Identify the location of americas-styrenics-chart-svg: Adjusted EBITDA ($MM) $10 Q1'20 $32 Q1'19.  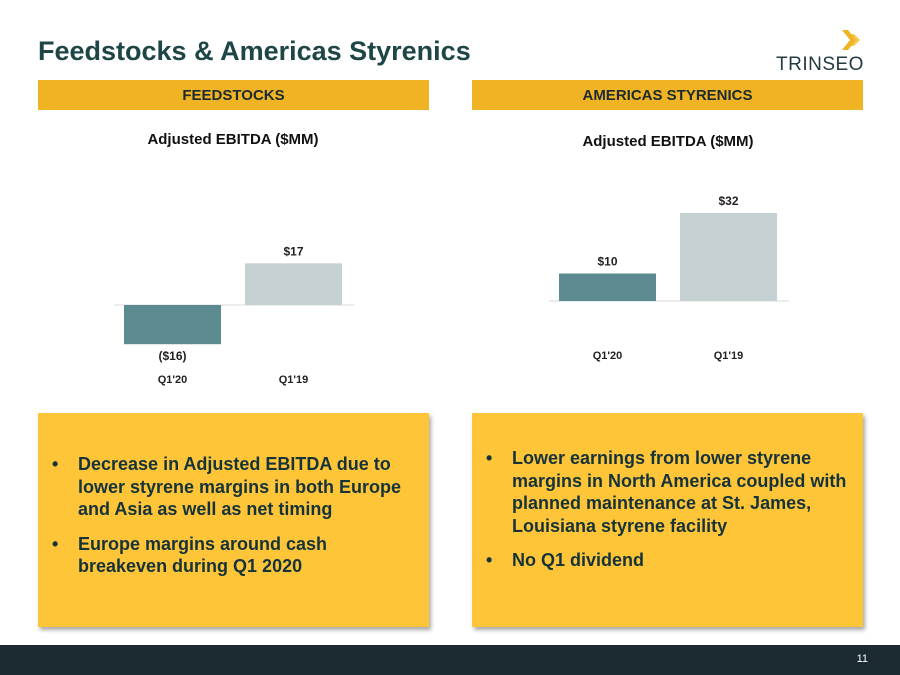
(669, 247).